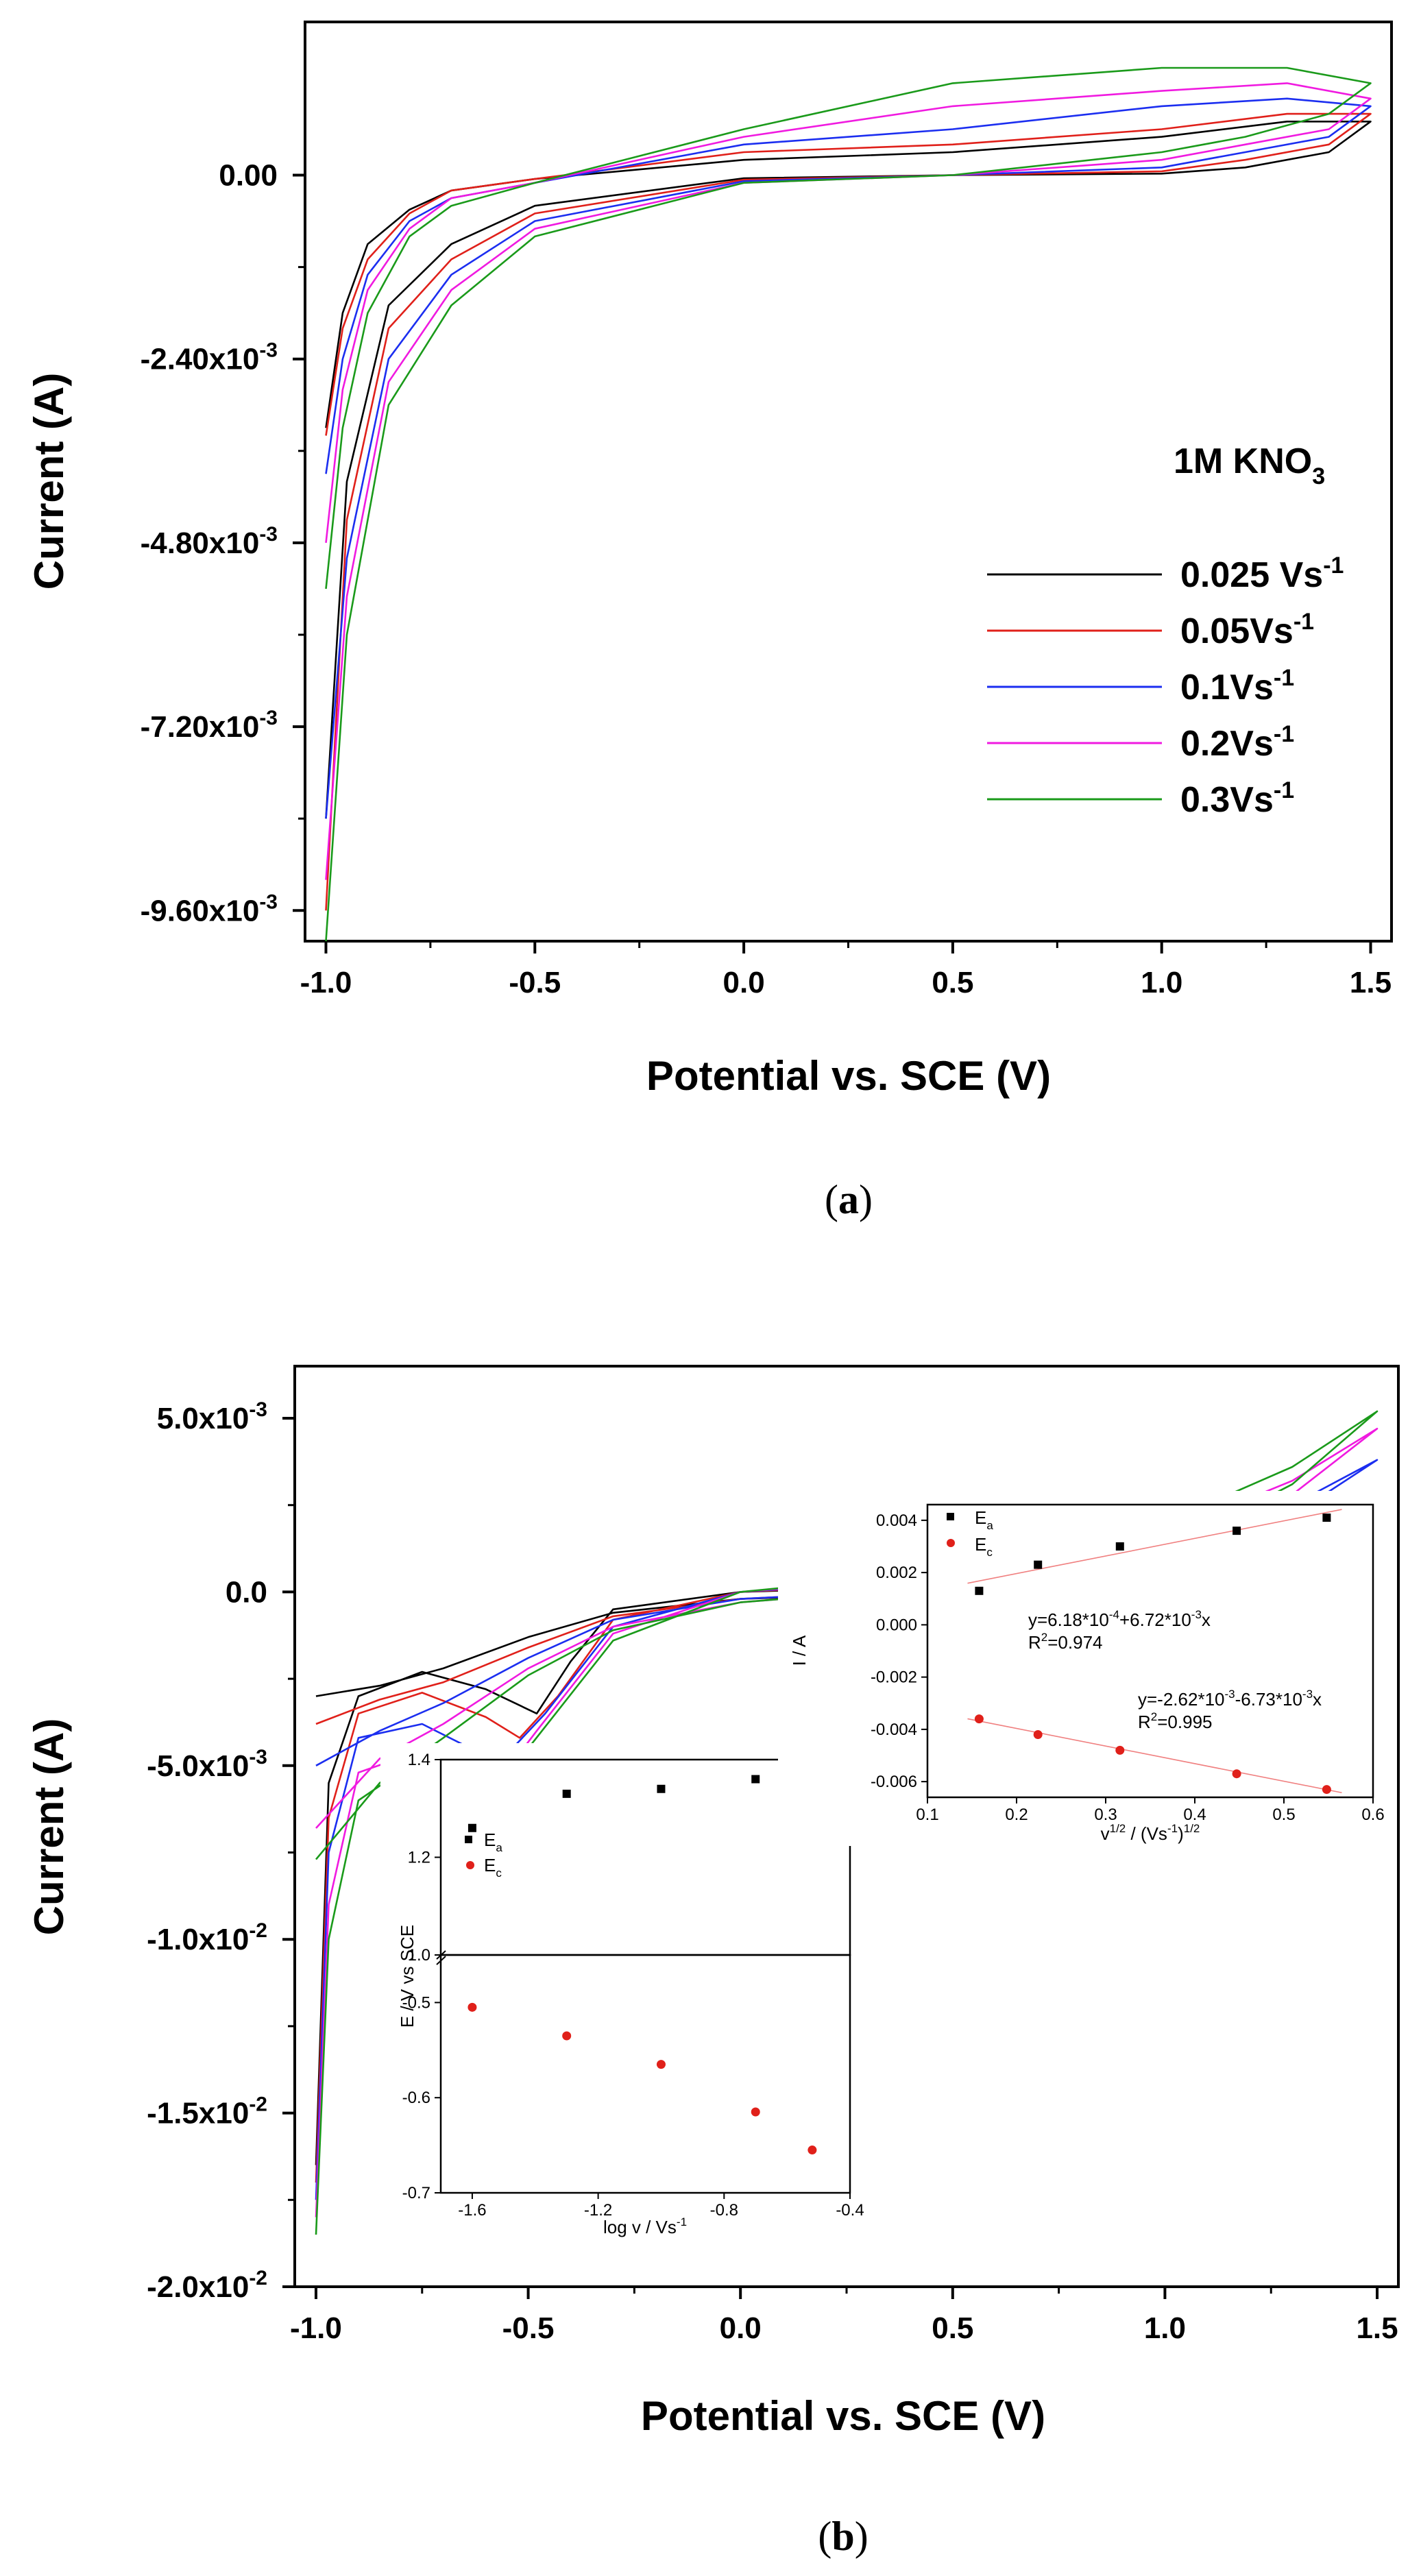 This screenshot has width=1421, height=2576. What do you see at coordinates (472, 2210) in the screenshot?
I see `inset-x-tick-label: -1.6` at bounding box center [472, 2210].